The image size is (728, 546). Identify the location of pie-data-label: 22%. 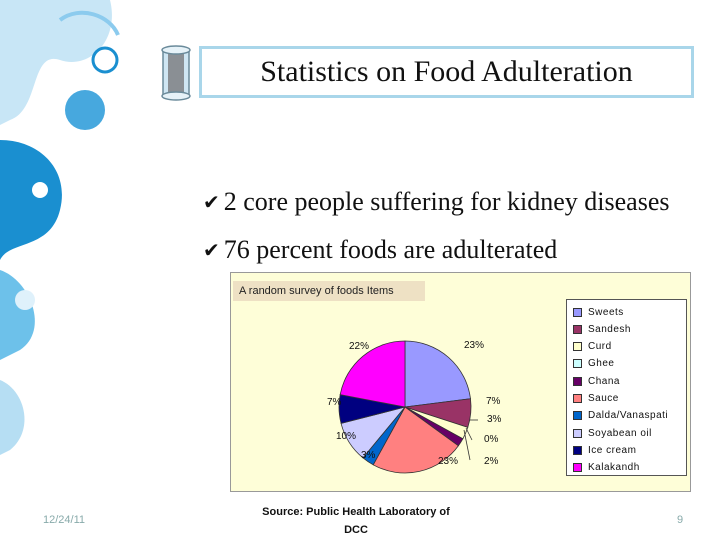
(359, 346).